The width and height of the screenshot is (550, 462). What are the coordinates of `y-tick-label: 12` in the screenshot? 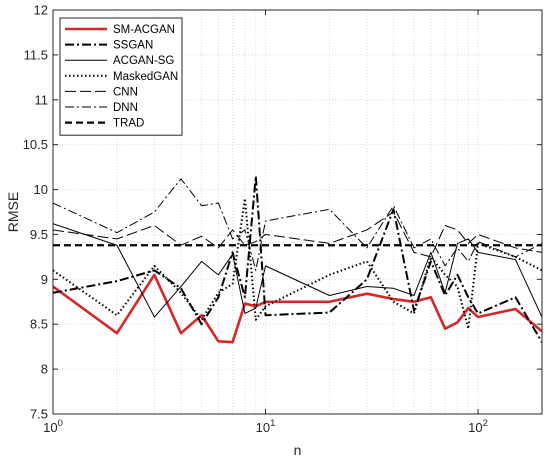 It's located at (41, 10).